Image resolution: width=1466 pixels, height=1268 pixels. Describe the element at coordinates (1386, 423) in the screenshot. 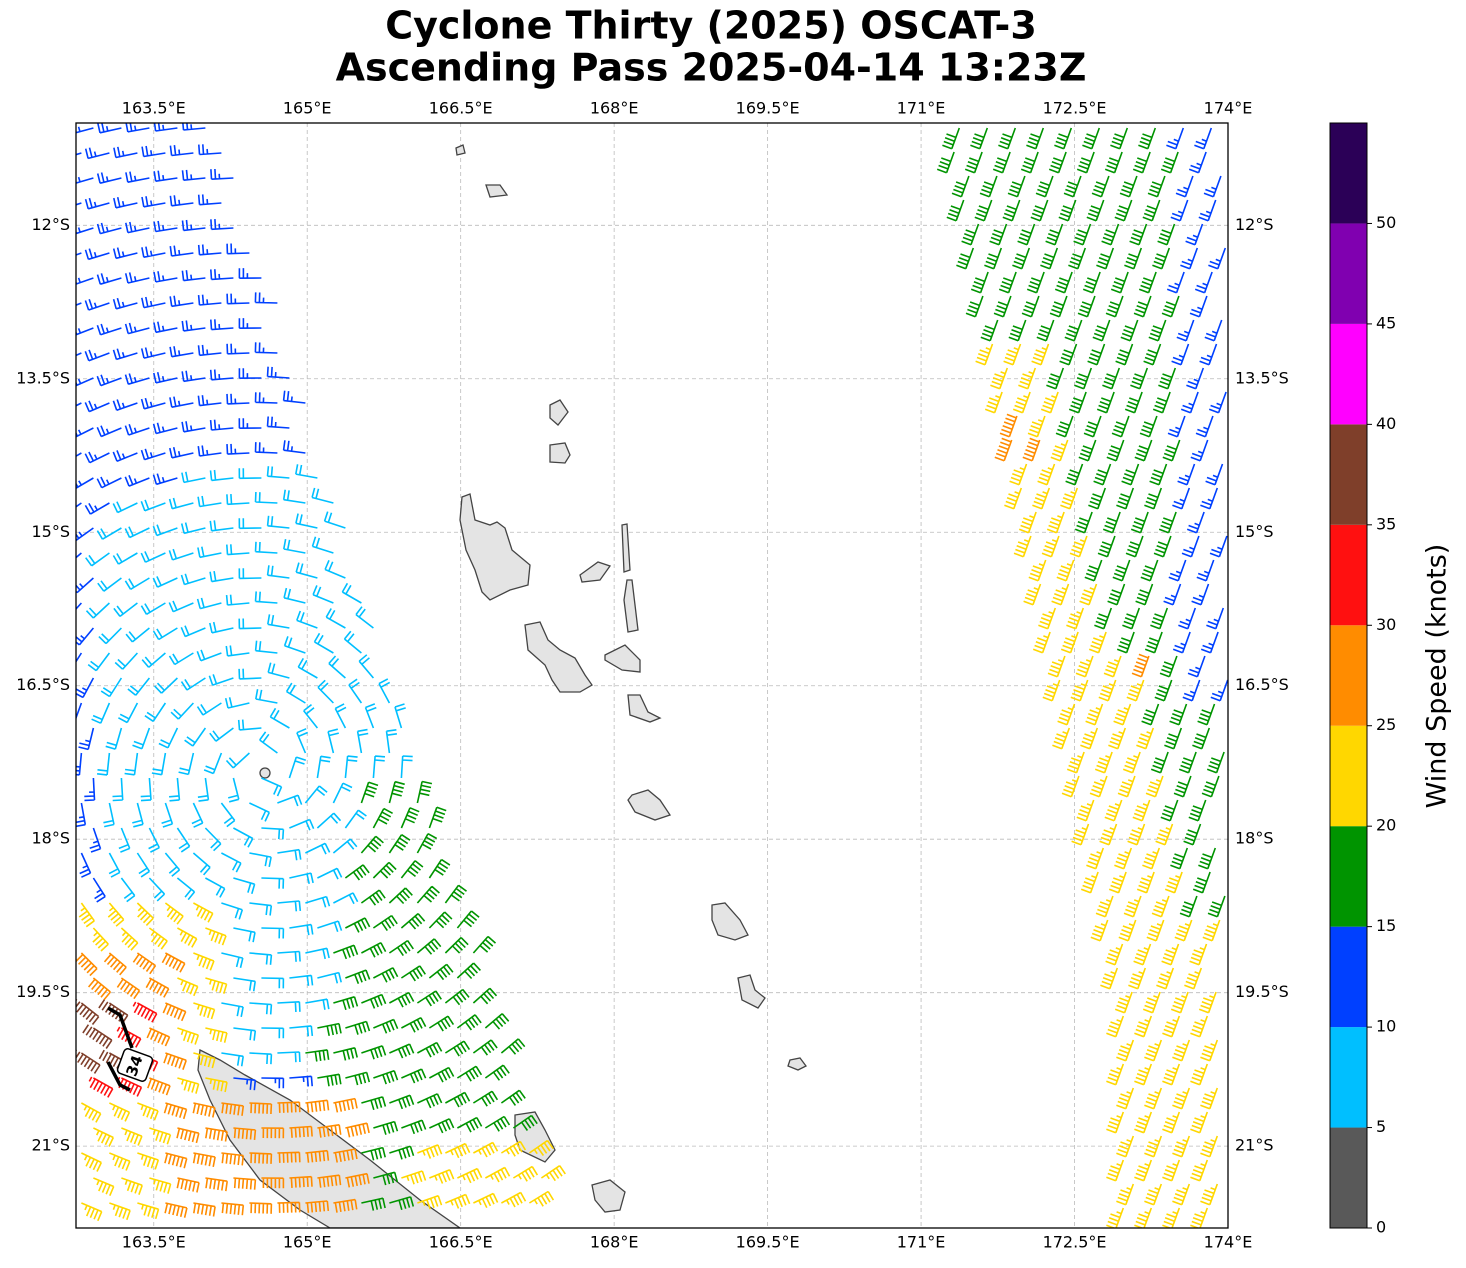

I see `colorbar-tick-label: 40` at that location.